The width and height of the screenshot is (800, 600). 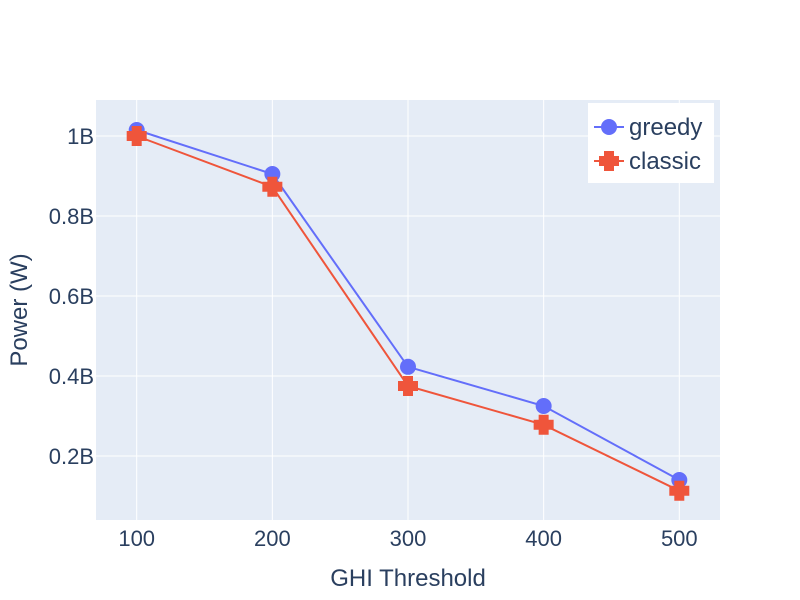 I want to click on legend-item-greedy: greedy, so click(x=648, y=127).